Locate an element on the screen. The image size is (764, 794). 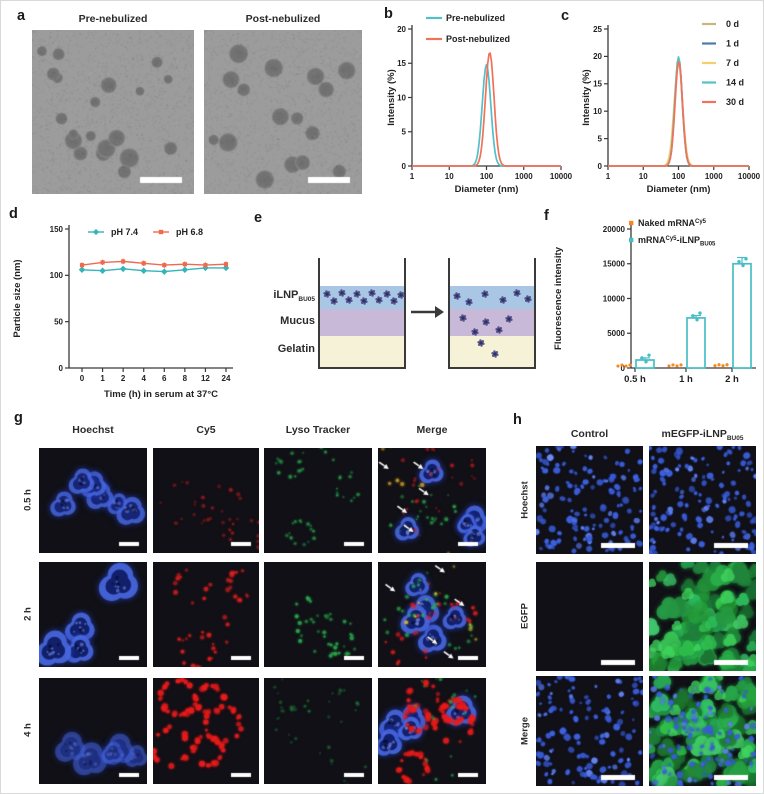
svg-text: 2 is located at coordinates (123, 378).